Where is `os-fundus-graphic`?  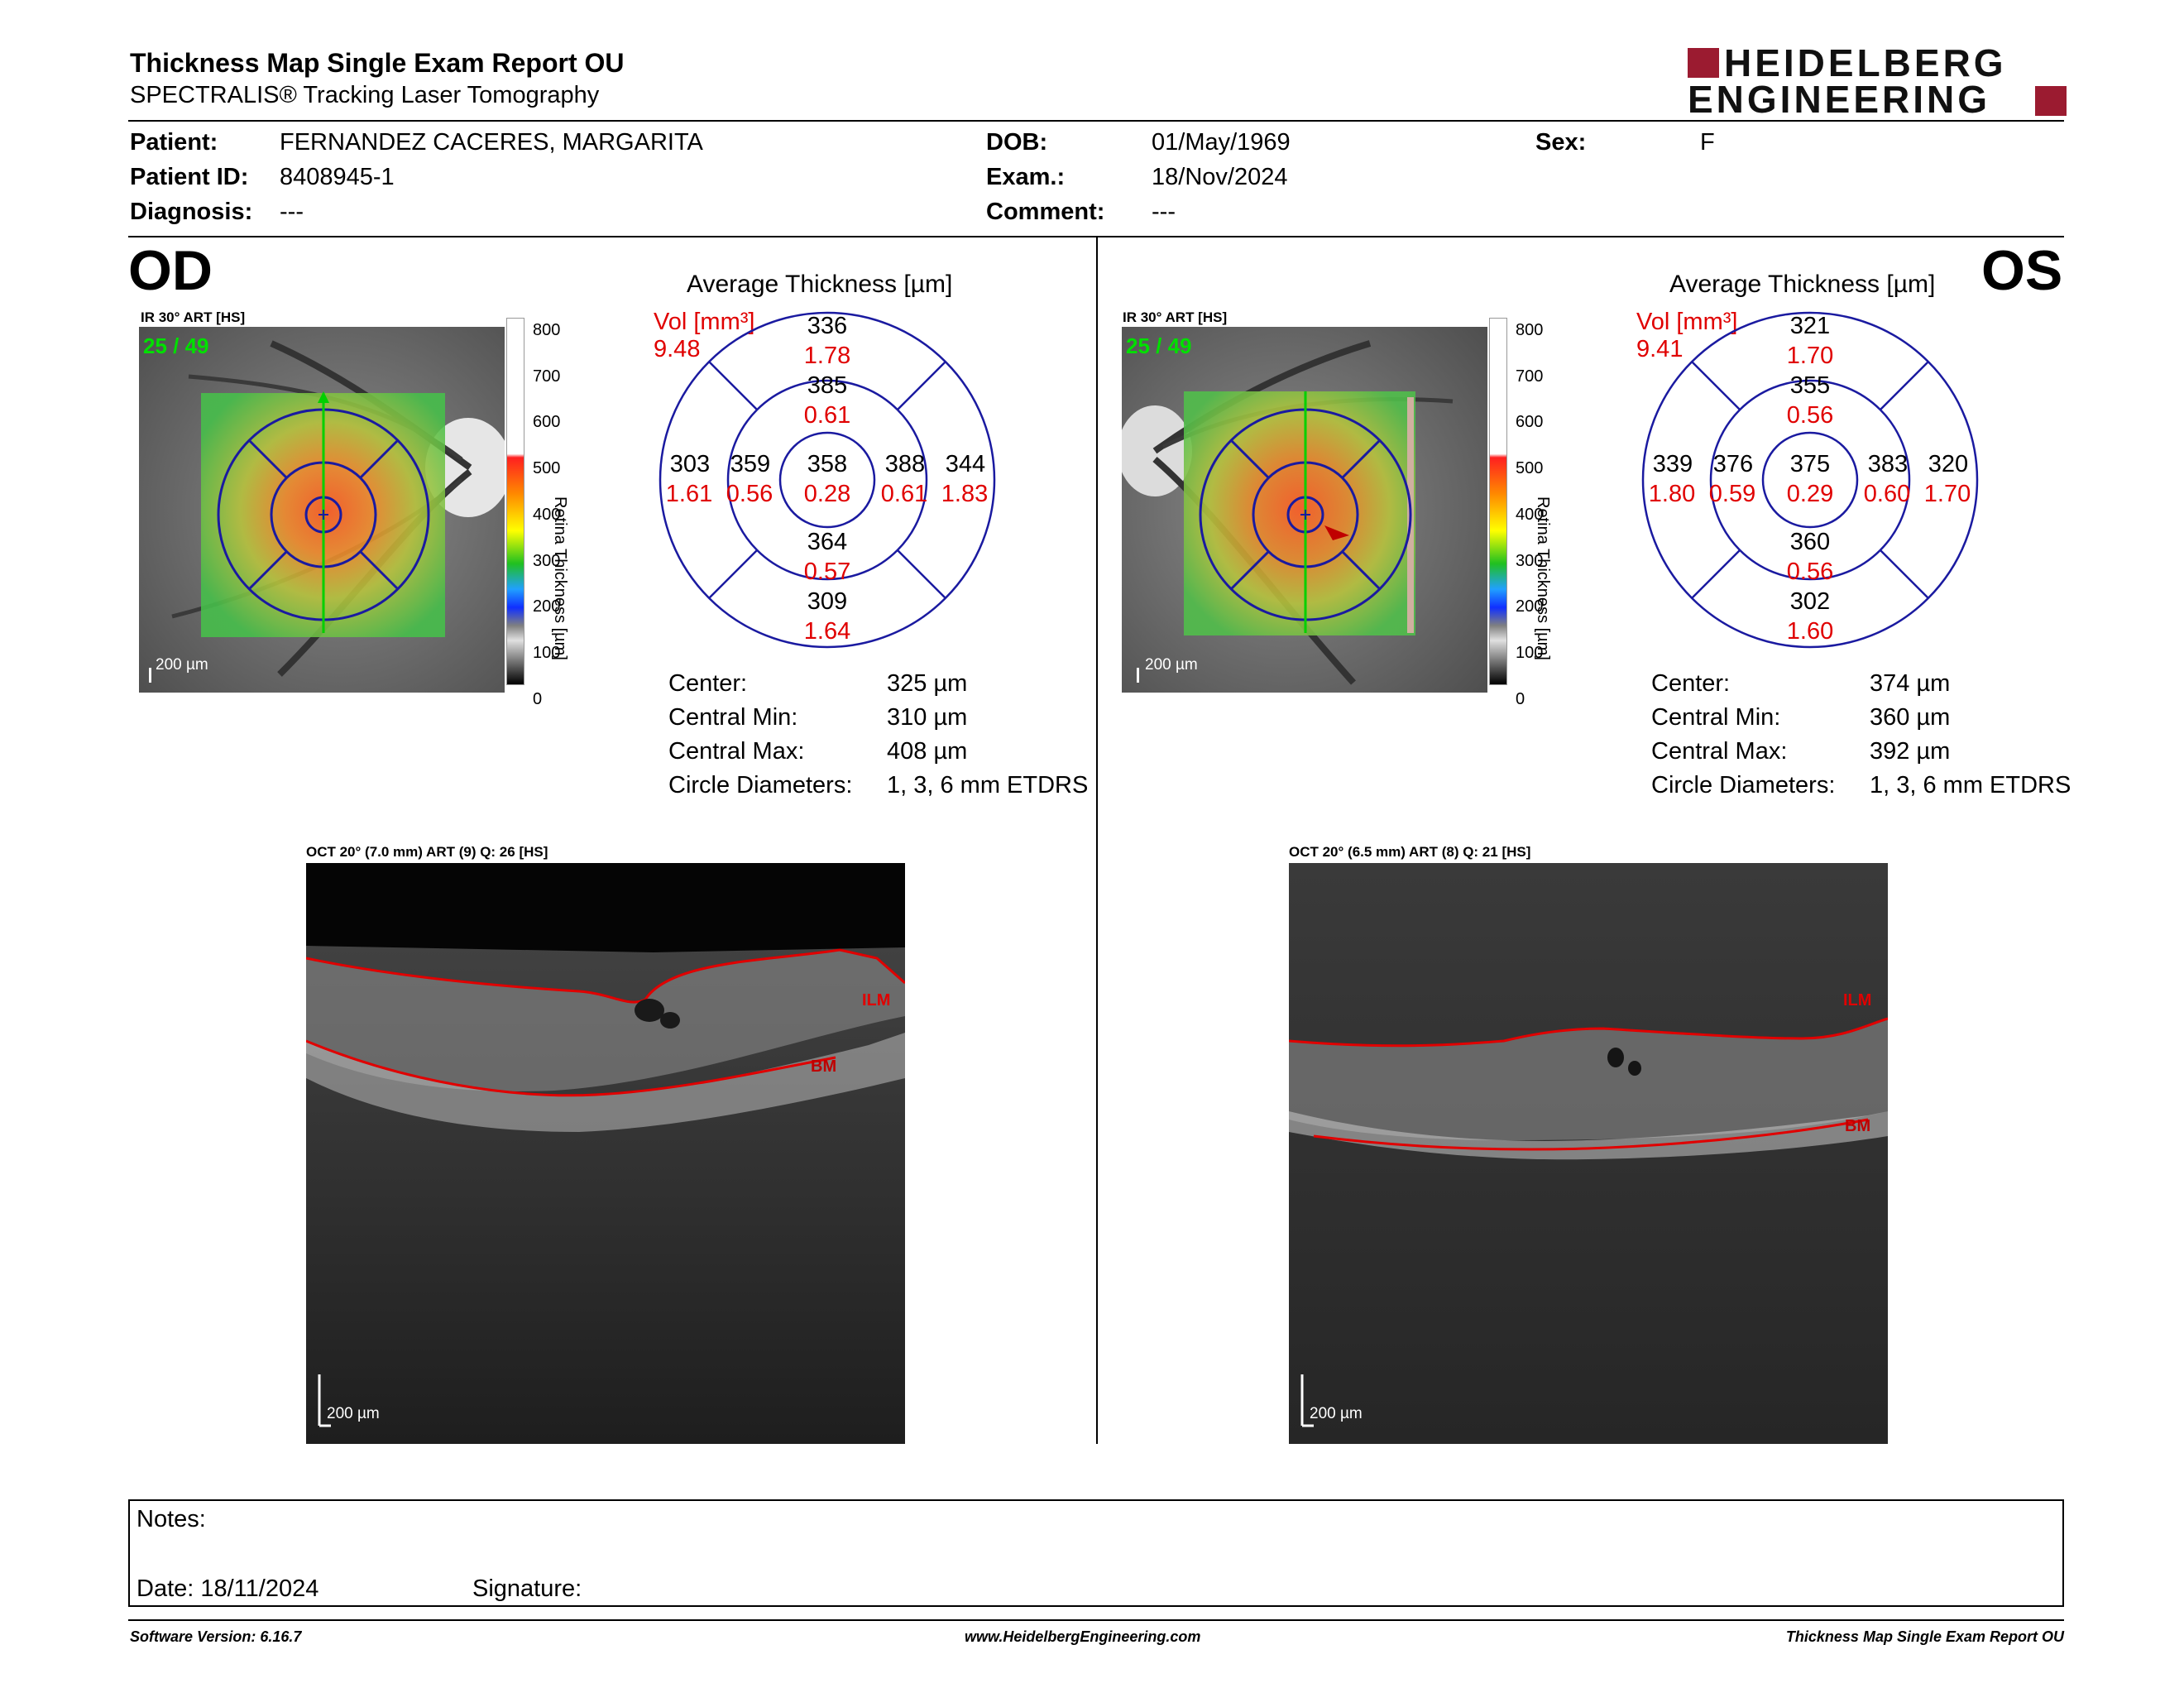 os-fundus-graphic is located at coordinates (1304, 510).